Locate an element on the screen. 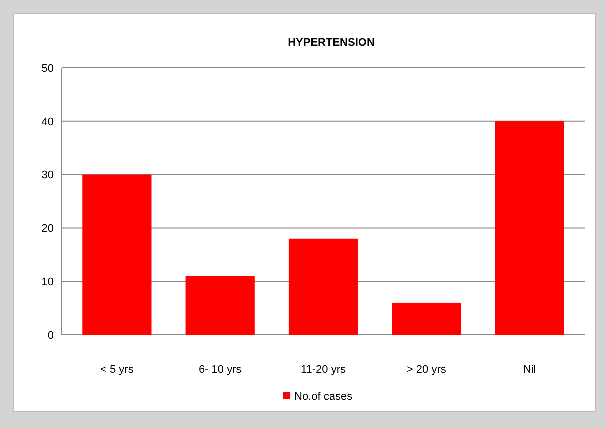 This screenshot has height=428, width=606. y-tick-label: 20 is located at coordinates (48, 229).